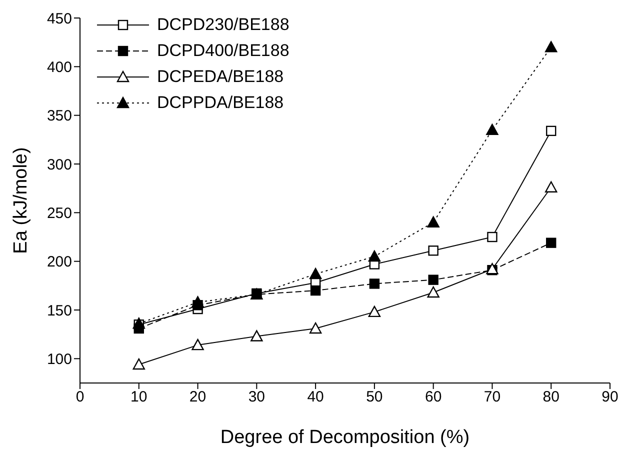 The image size is (619, 455). What do you see at coordinates (59, 359) in the screenshot?
I see `y-tick-label: 100` at bounding box center [59, 359].